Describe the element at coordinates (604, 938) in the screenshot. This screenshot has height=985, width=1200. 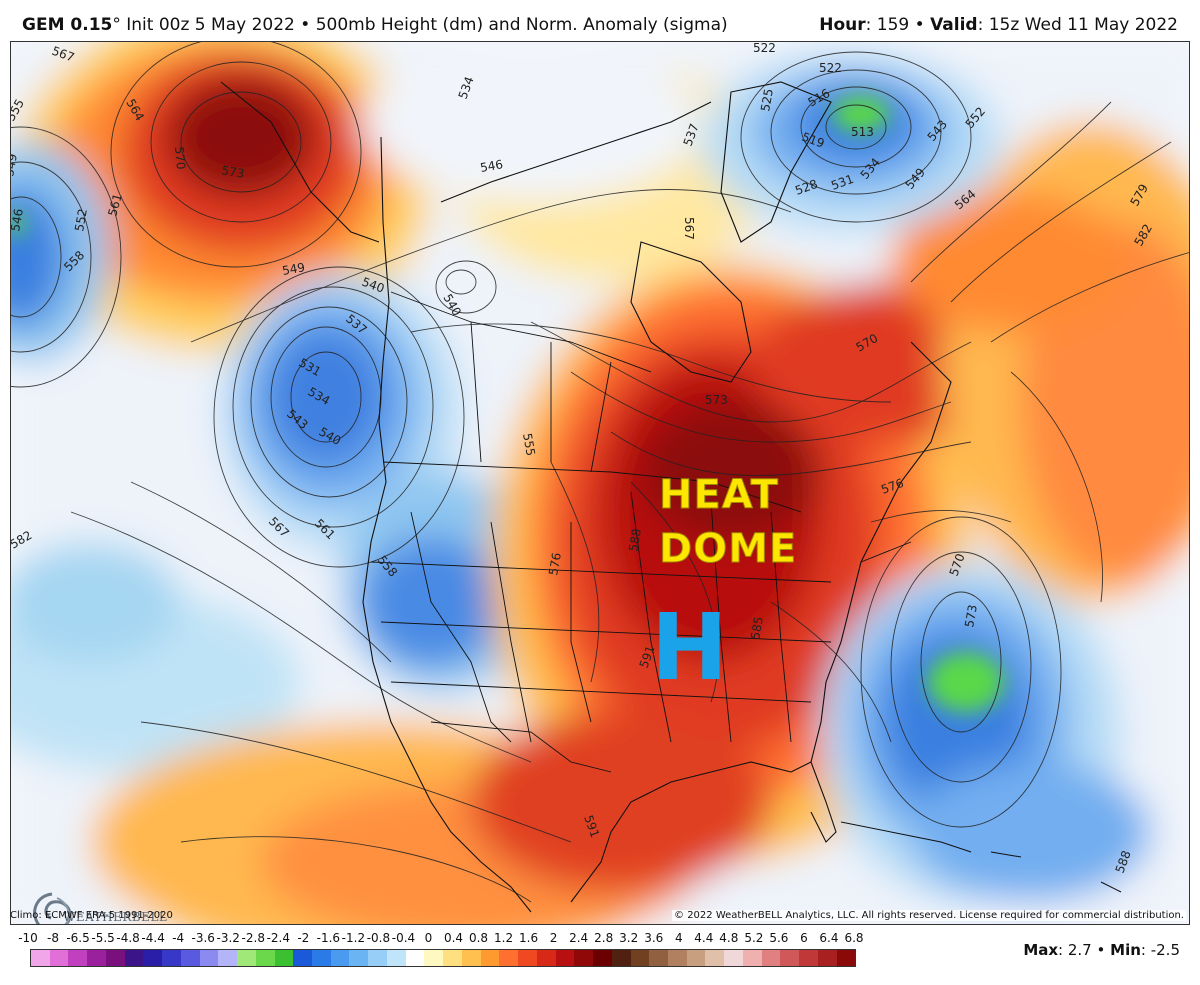
I see `scale-tick-label: 2.8` at that location.